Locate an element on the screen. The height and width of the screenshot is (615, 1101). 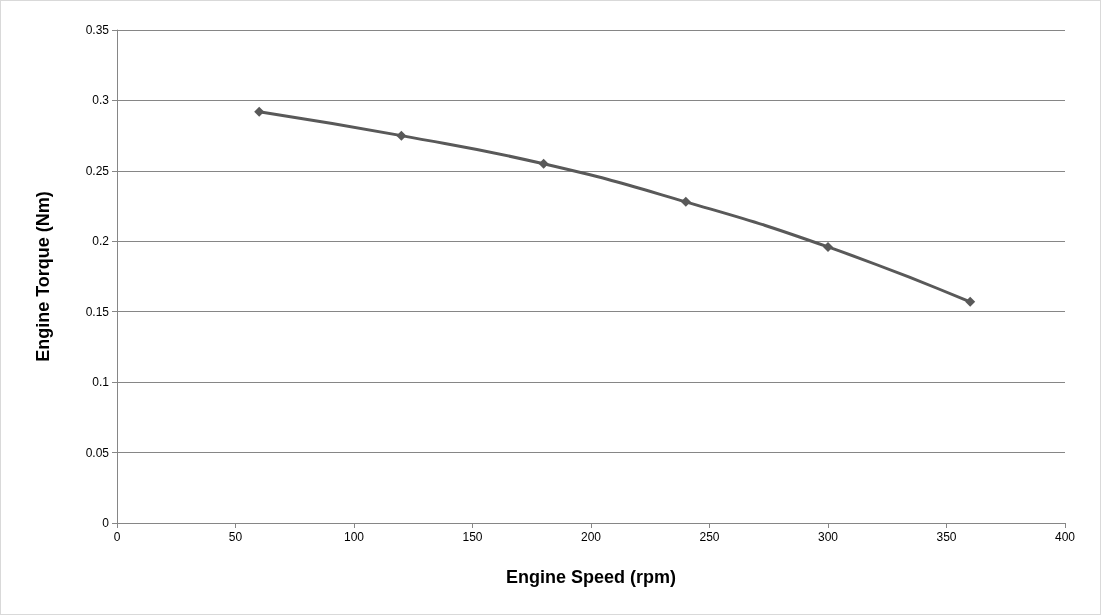
x-tick-label: 300 is located at coordinates (828, 537).